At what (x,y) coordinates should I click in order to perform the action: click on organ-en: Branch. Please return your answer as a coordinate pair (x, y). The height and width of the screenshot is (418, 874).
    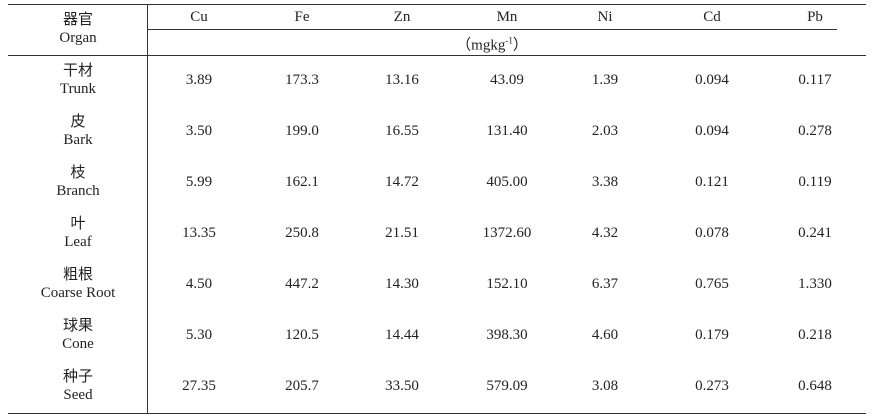
    Looking at the image, I should click on (78, 191).